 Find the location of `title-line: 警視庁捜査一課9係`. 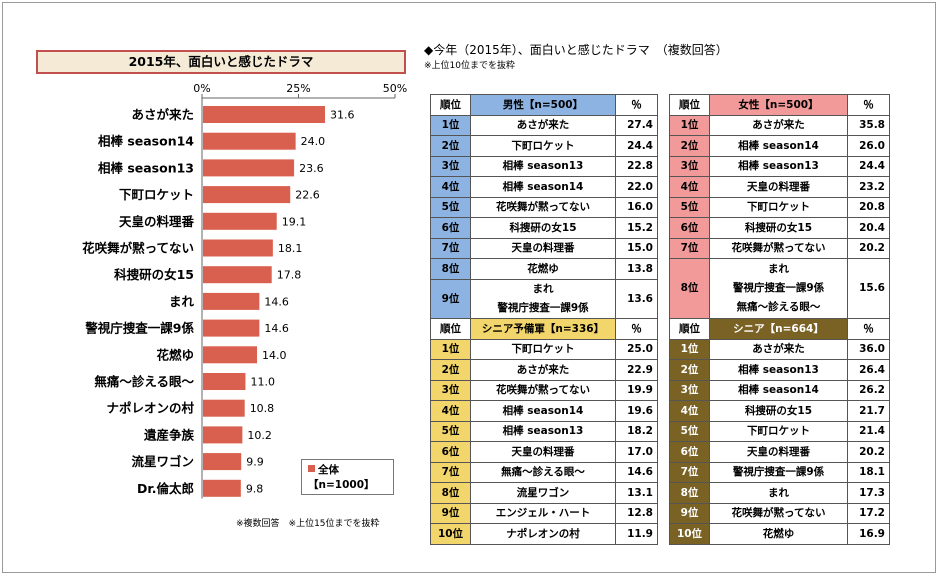

title-line: 警視庁捜査一課9係 is located at coordinates (778, 287).